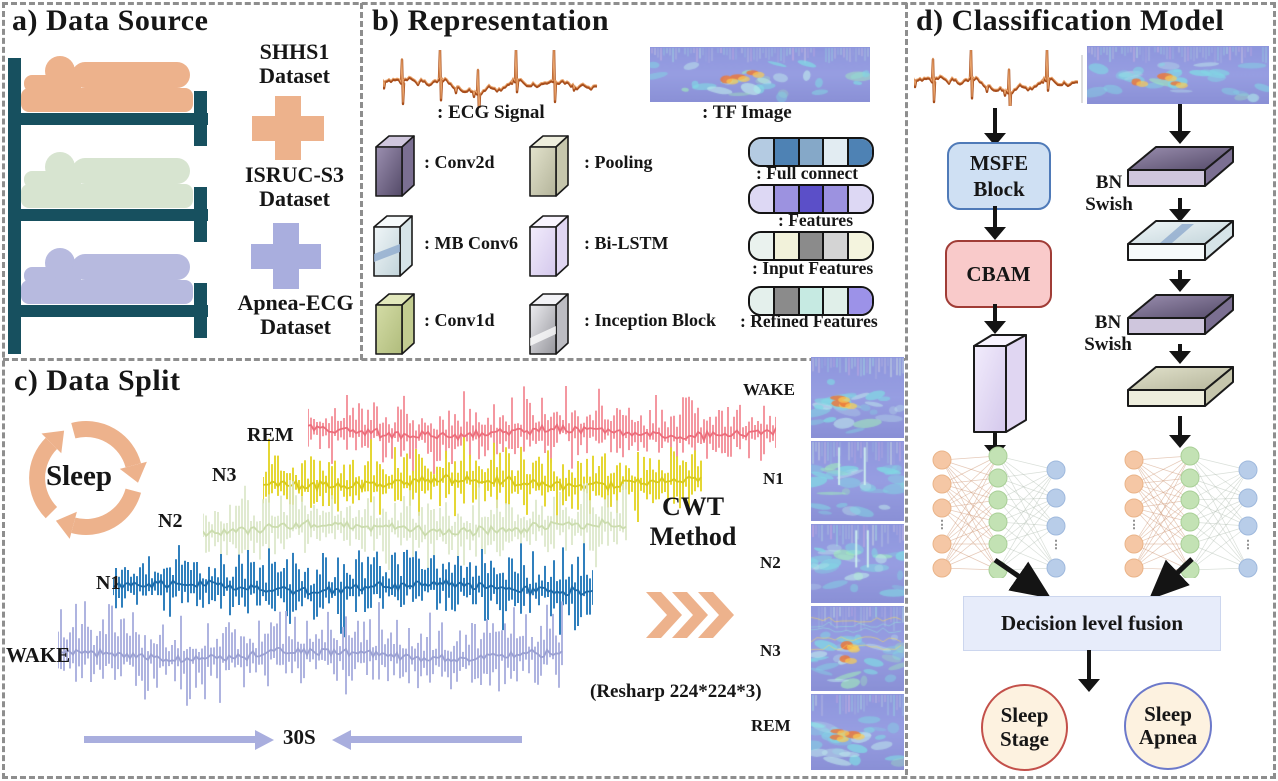 The image size is (1278, 781). I want to click on bi-lstm-label: : Bi-LSTM, so click(626, 243).